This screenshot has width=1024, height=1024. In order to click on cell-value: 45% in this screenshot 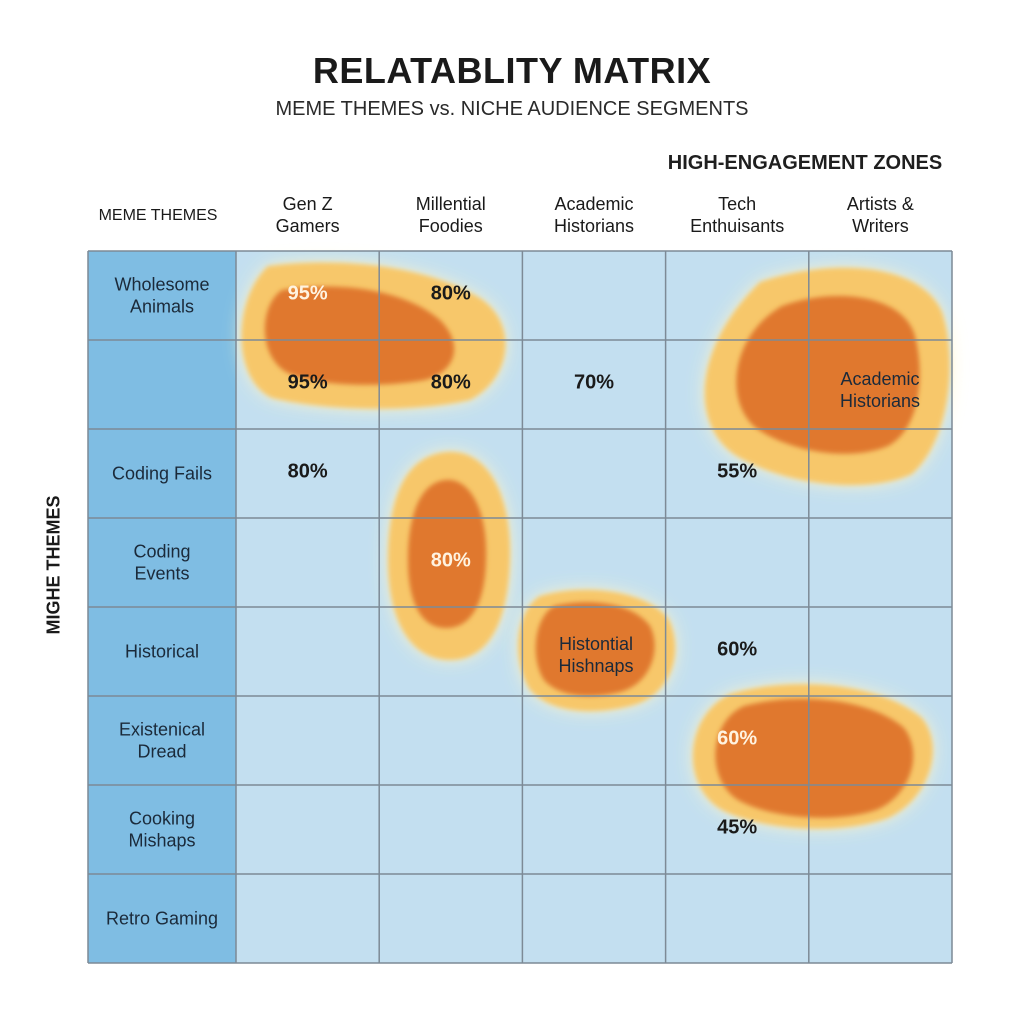, I will do `click(737, 828)`.